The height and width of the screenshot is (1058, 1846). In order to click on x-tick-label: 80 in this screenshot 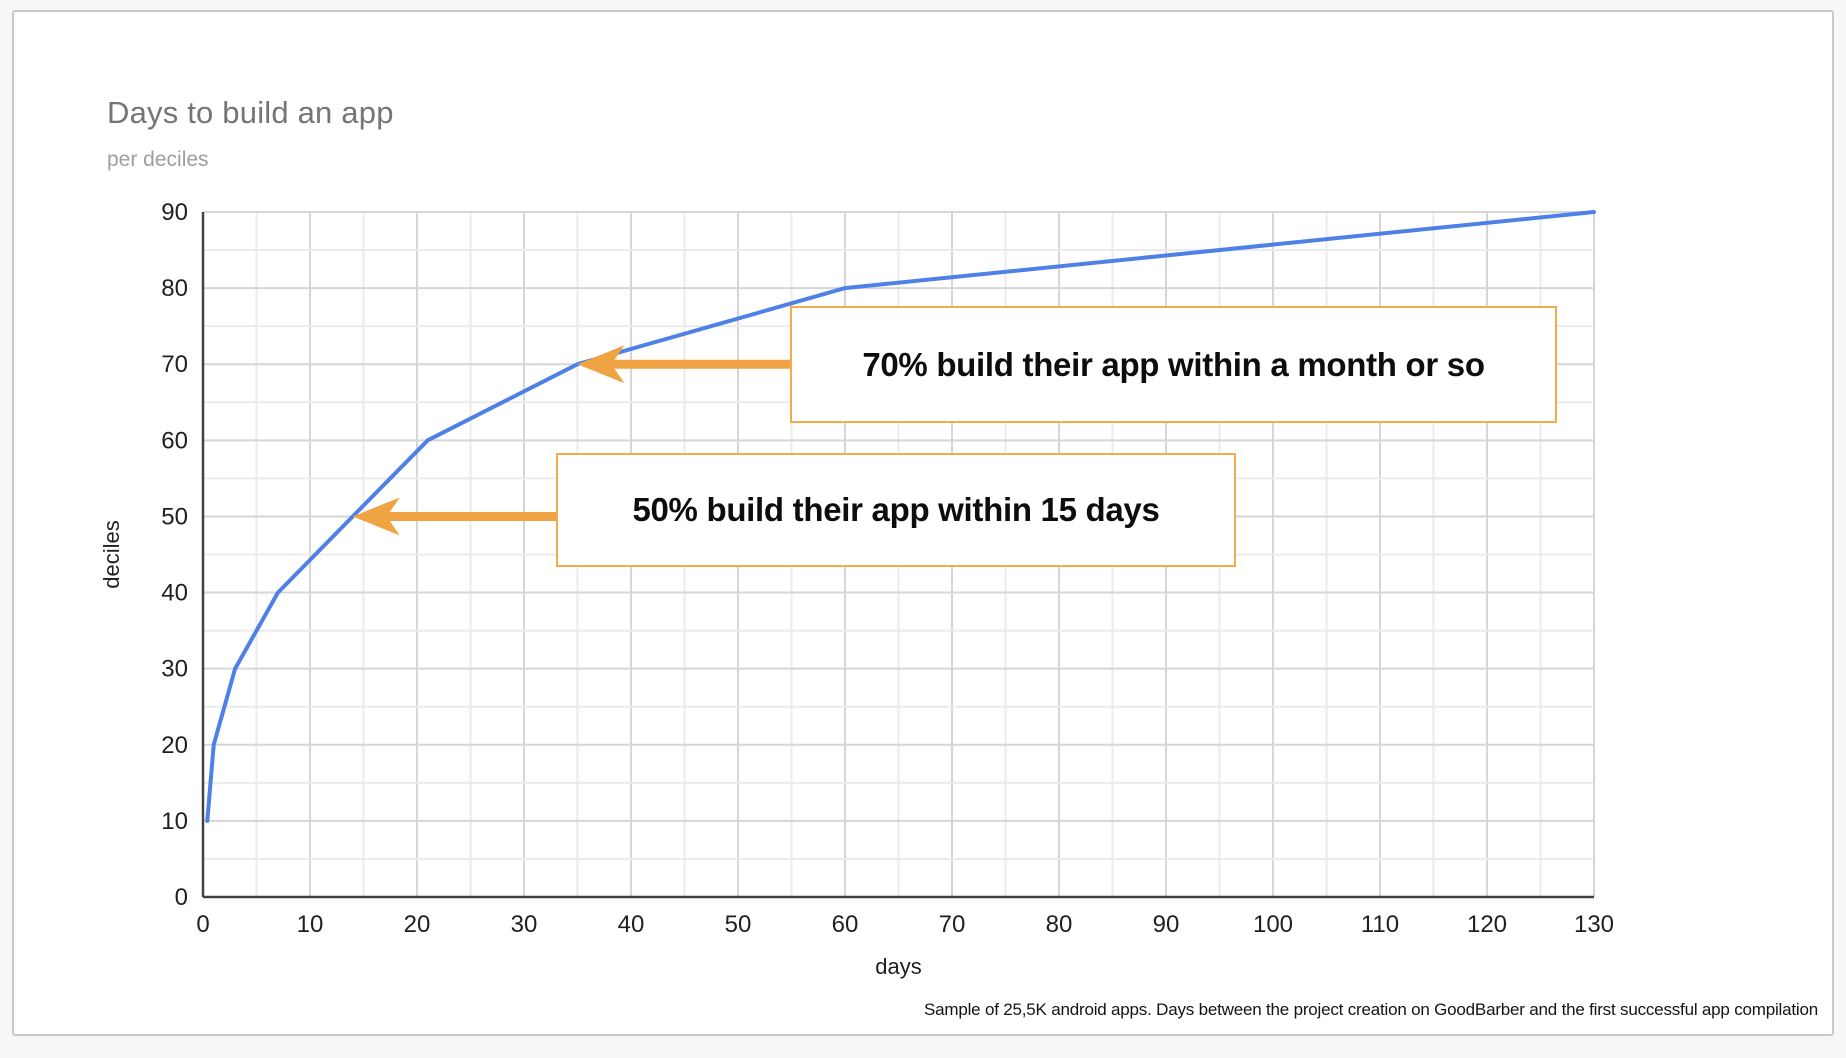, I will do `click(1059, 924)`.